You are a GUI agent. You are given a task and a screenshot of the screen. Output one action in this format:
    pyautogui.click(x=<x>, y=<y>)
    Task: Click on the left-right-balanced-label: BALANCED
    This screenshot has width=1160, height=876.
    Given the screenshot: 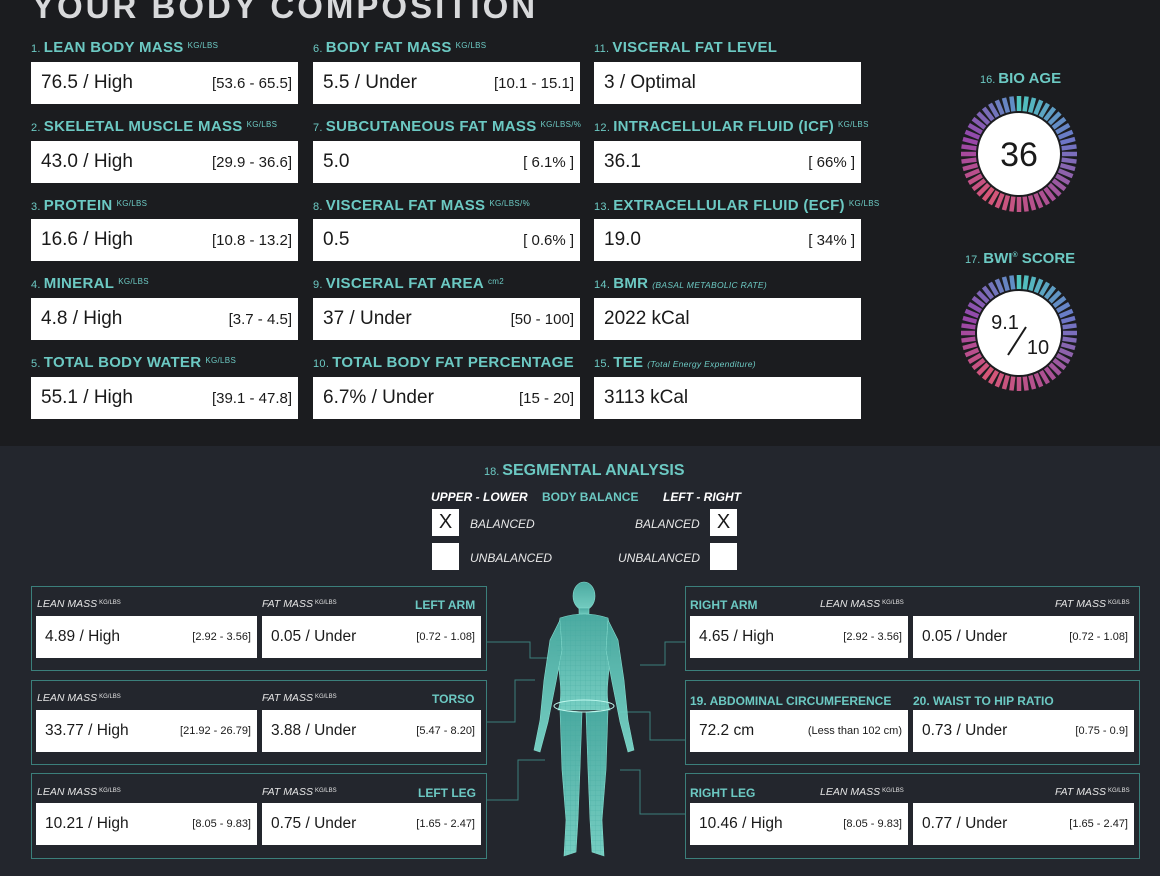 What is the action you would take?
    pyautogui.click(x=667, y=524)
    